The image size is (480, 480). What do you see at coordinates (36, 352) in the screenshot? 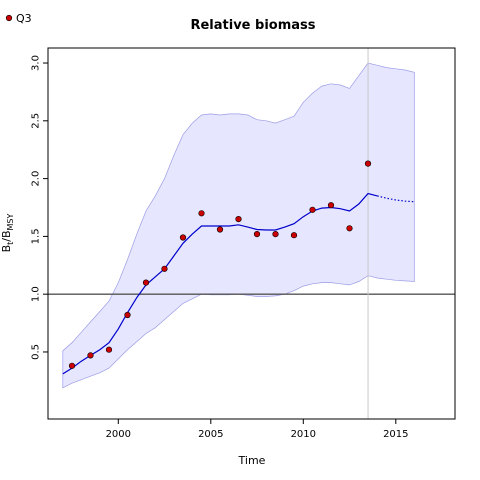
I see `y-tick-label: 0.5` at bounding box center [36, 352].